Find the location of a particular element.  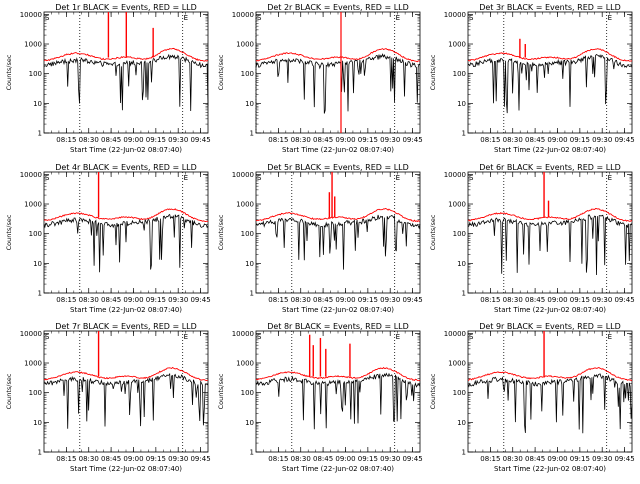

panel-title: Det 2r BLACK = Events, RED = LLD is located at coordinates (338, 7).